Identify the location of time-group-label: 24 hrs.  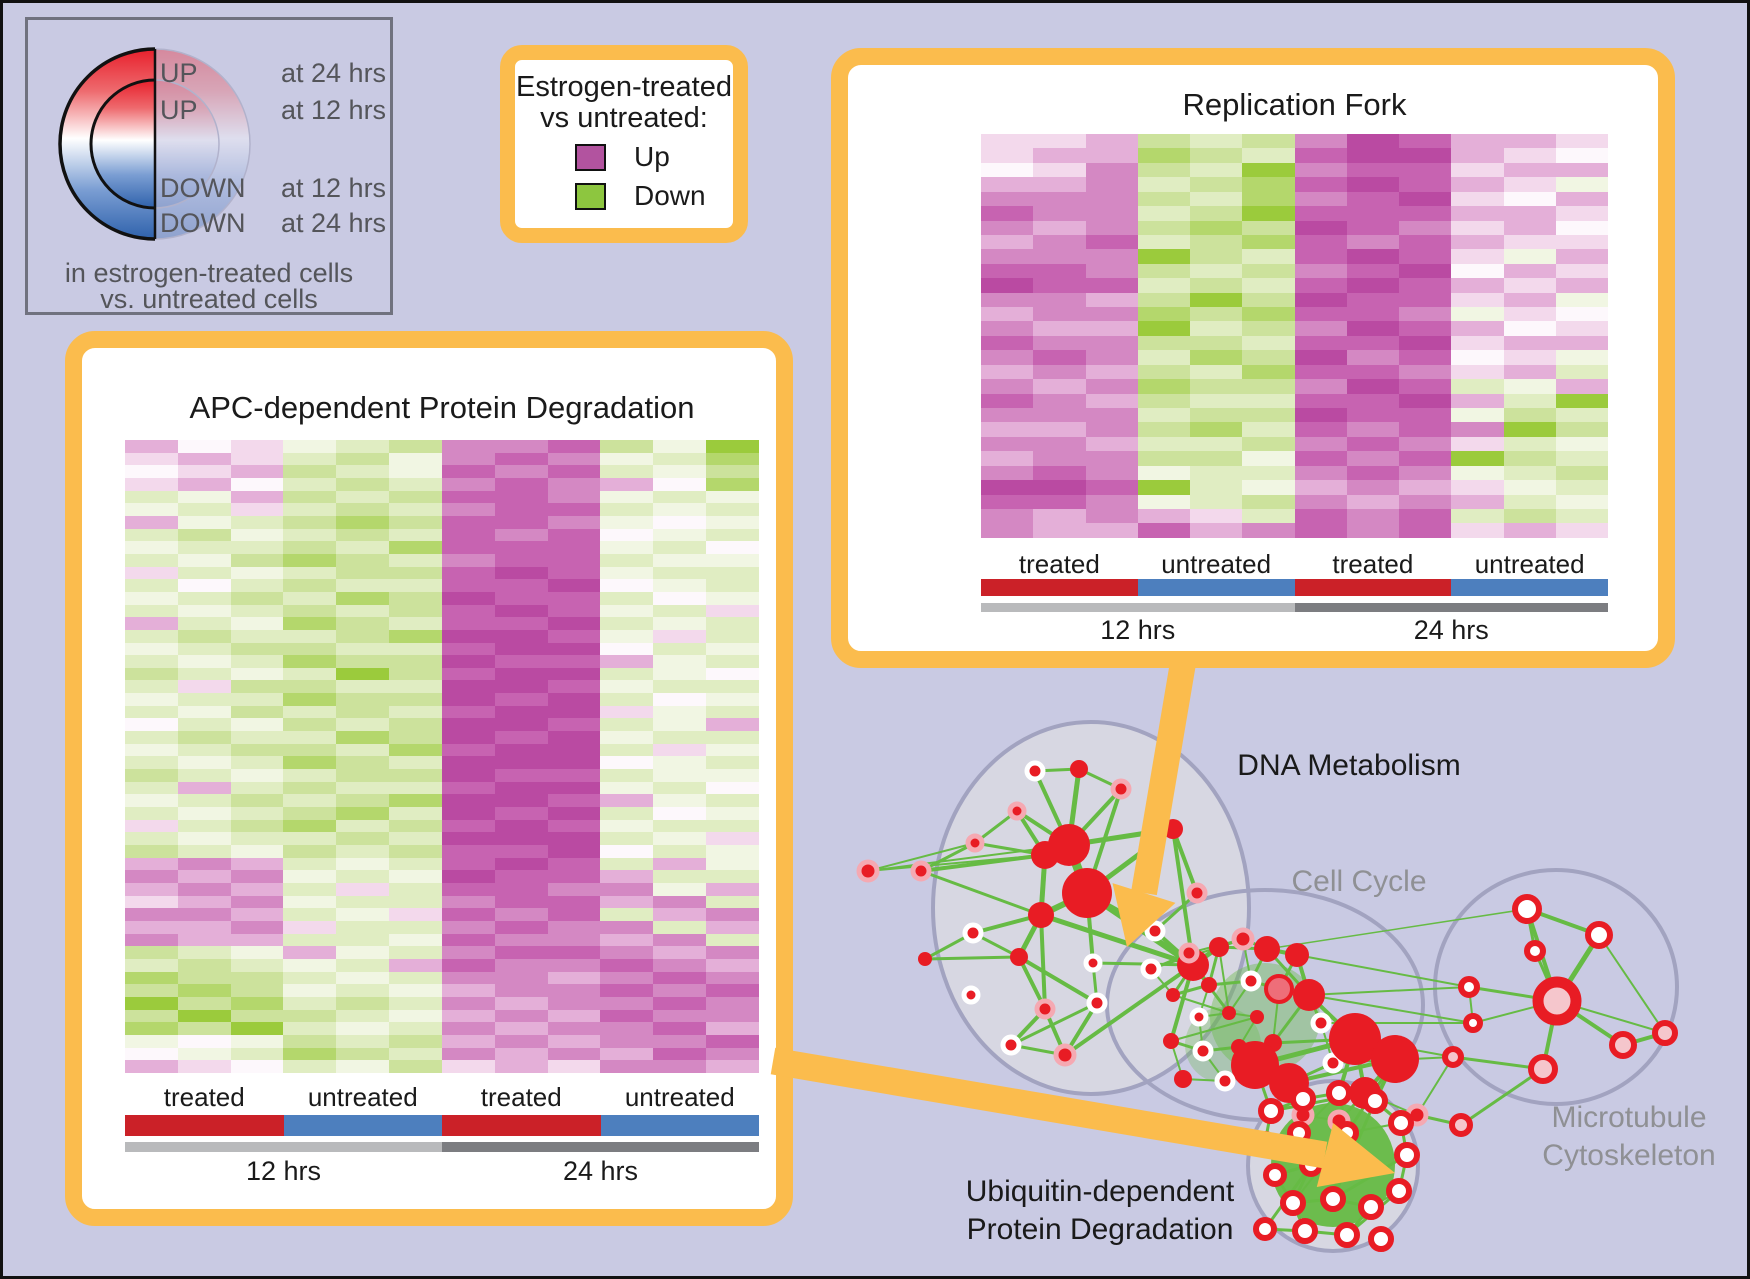
(1451, 630).